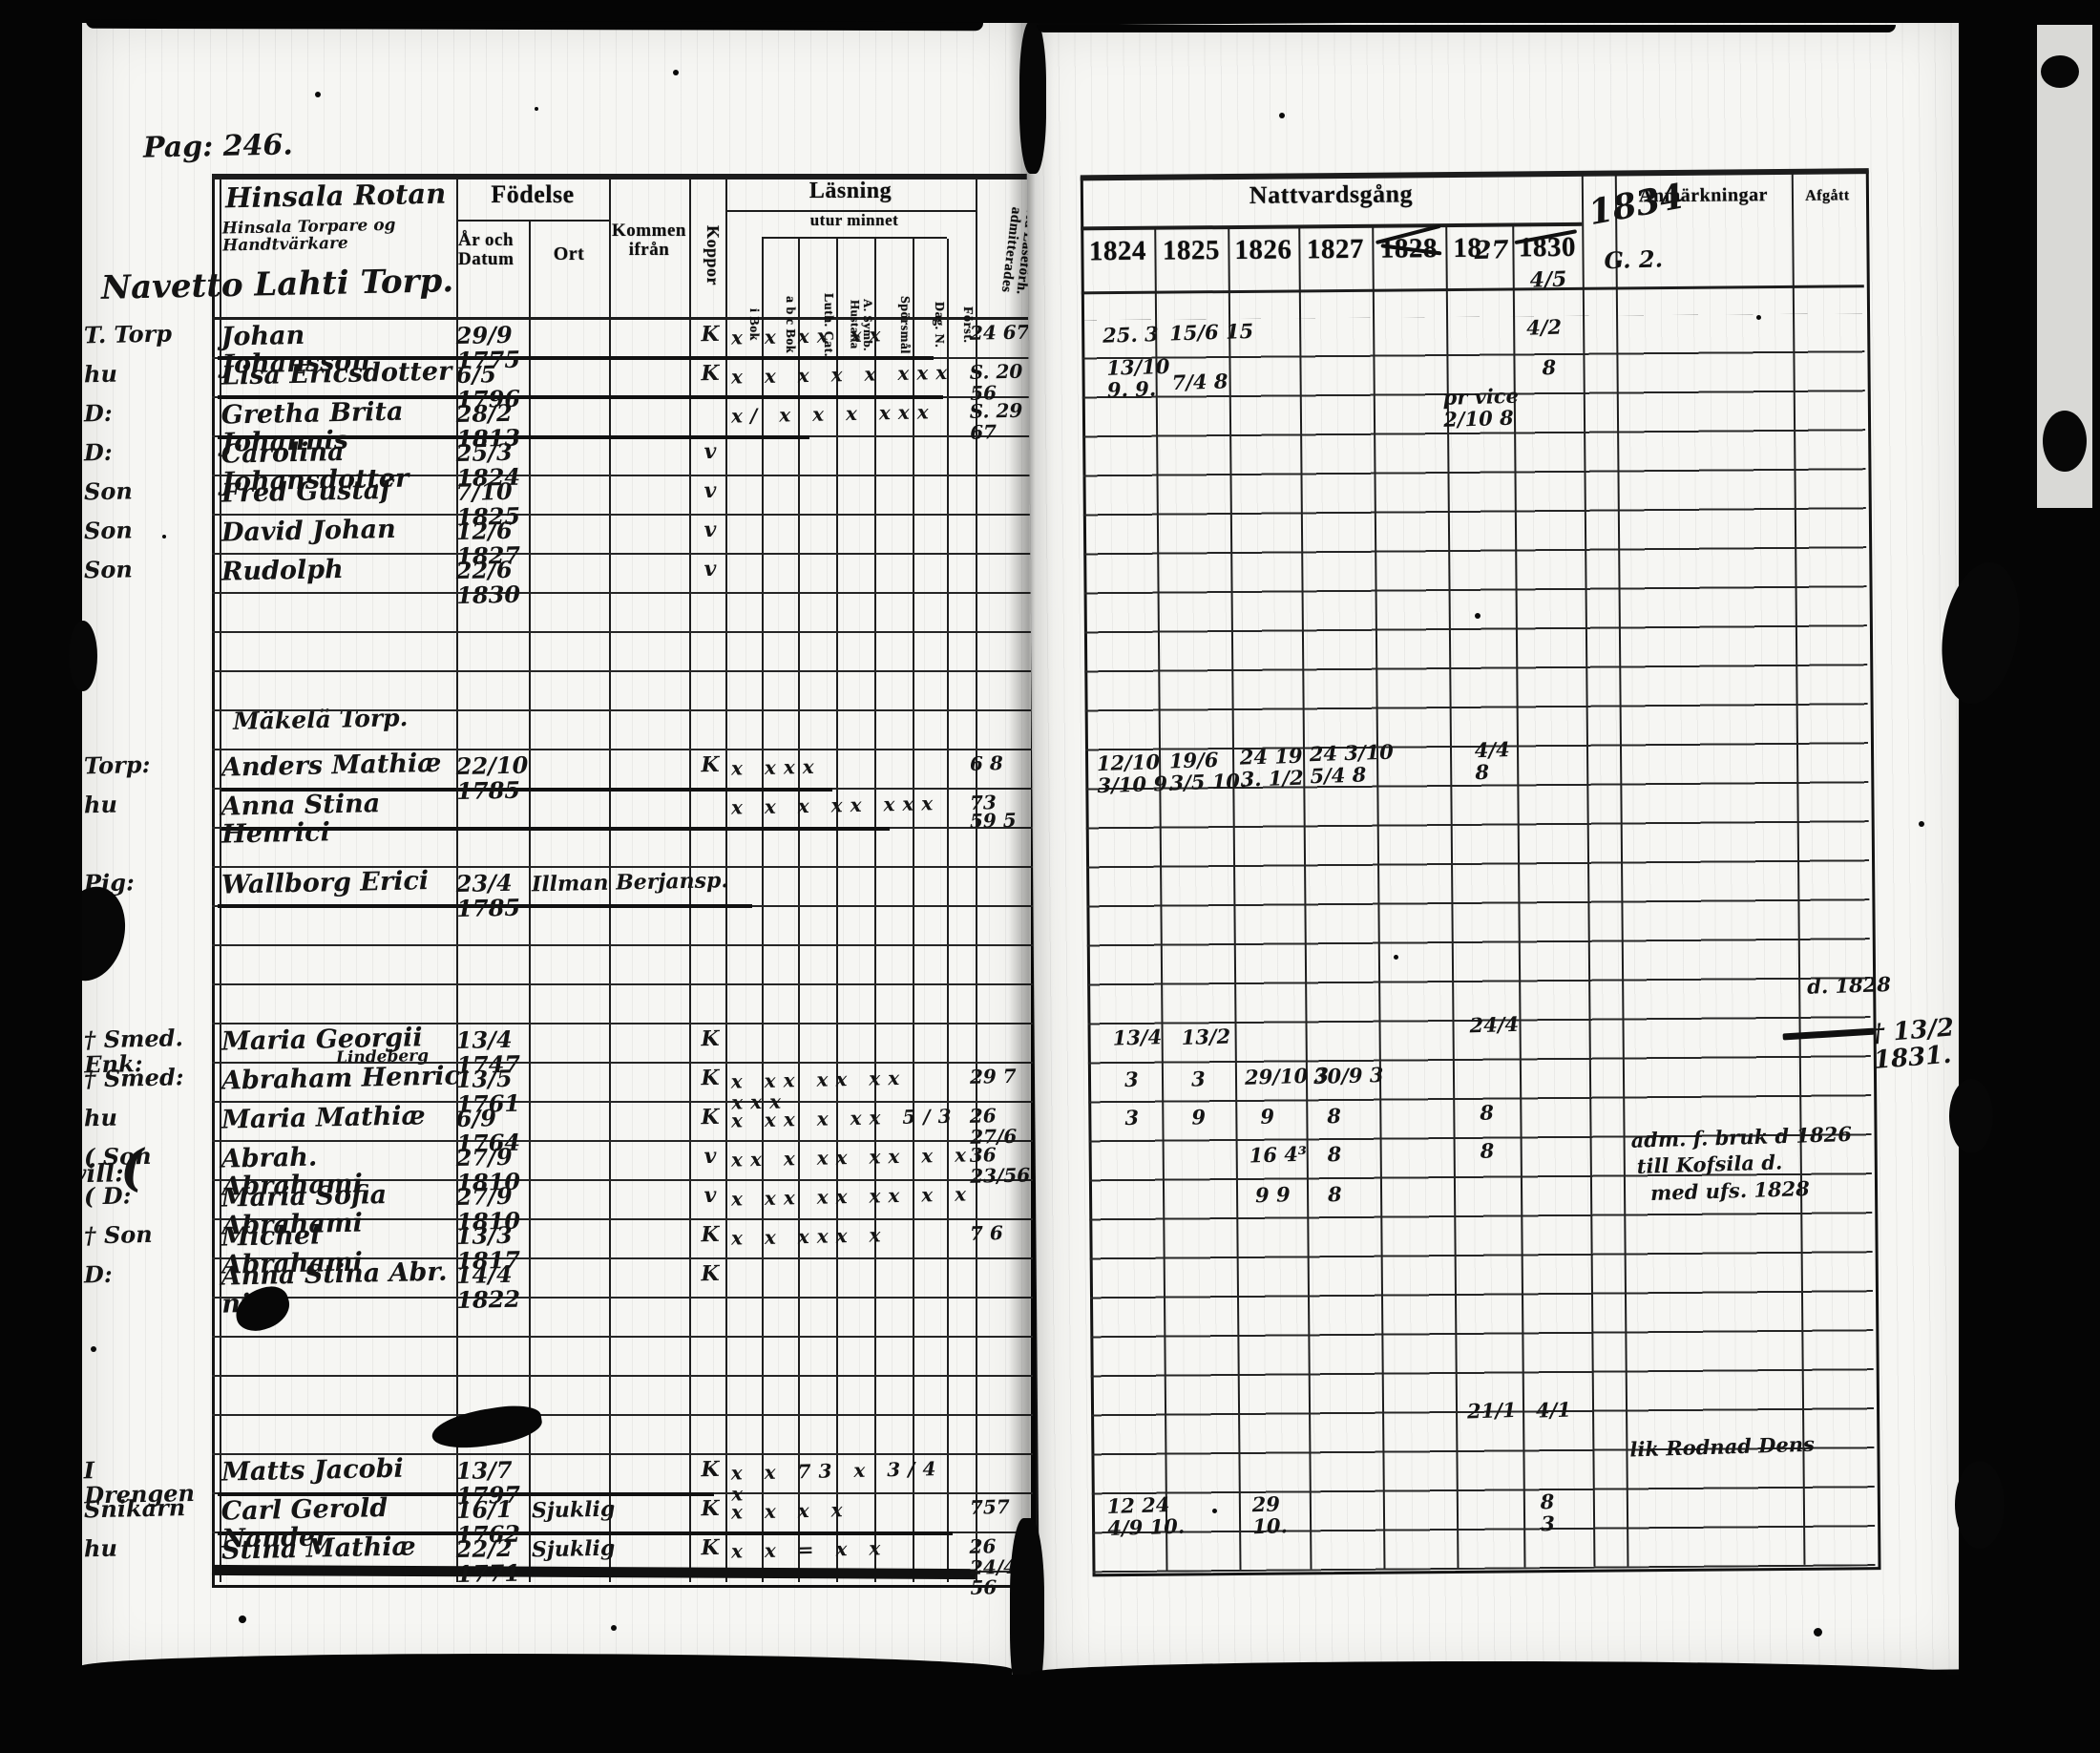 Image resolution: width=2100 pixels, height=1753 pixels. Describe the element at coordinates (488, 1286) in the screenshot. I see `birth-date: 14/4 1822` at that location.